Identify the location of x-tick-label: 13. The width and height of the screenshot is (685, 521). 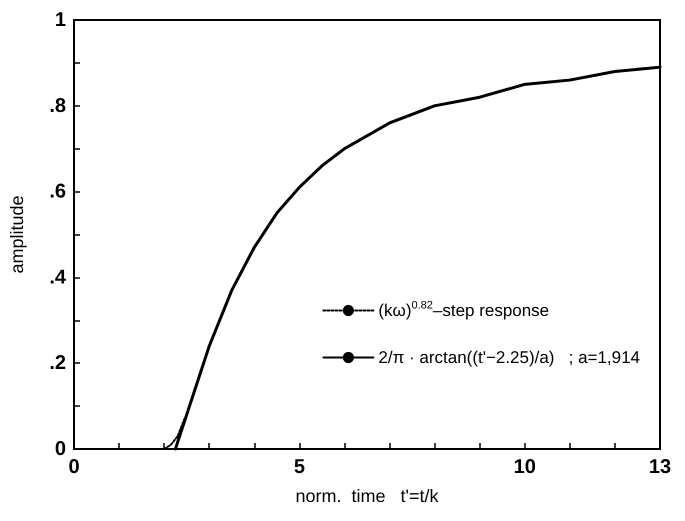
(660, 467).